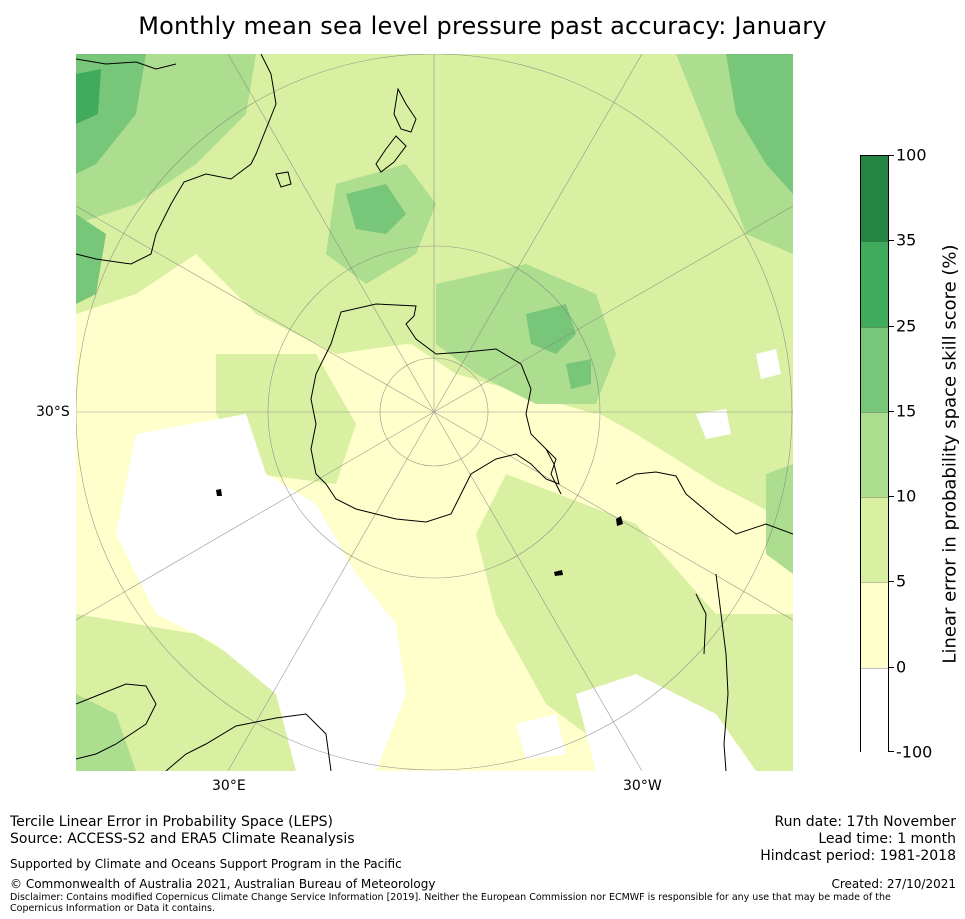 This screenshot has height=919, width=965. I want to click on colorbar, so click(874, 454).